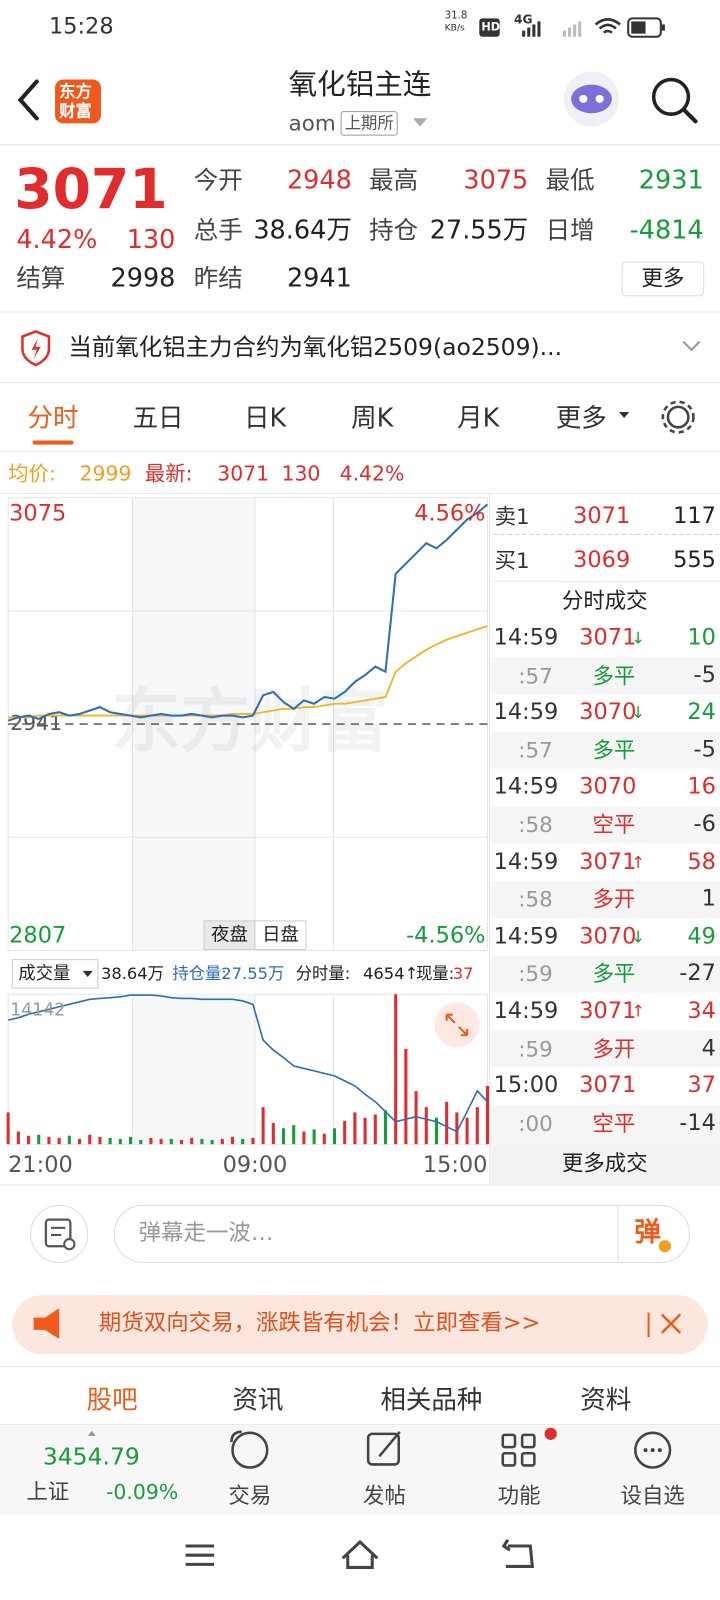  I want to click on content-tab: 资讯, so click(258, 1399).